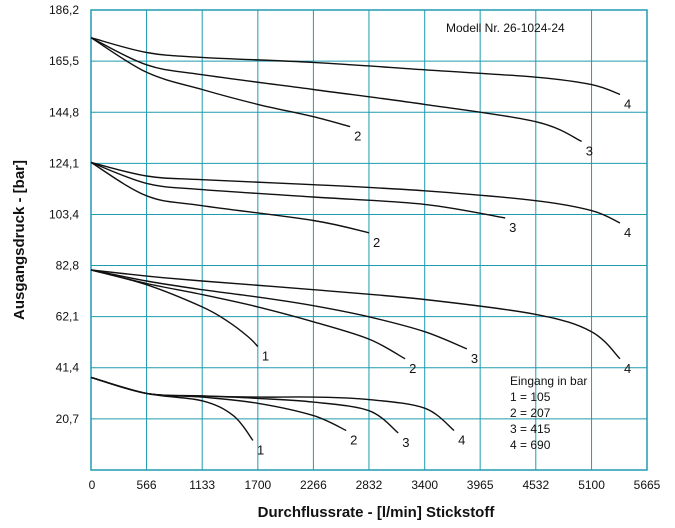 The width and height of the screenshot is (675, 528). Describe the element at coordinates (480, 485) in the screenshot. I see `x-tick-label: 3965` at that location.